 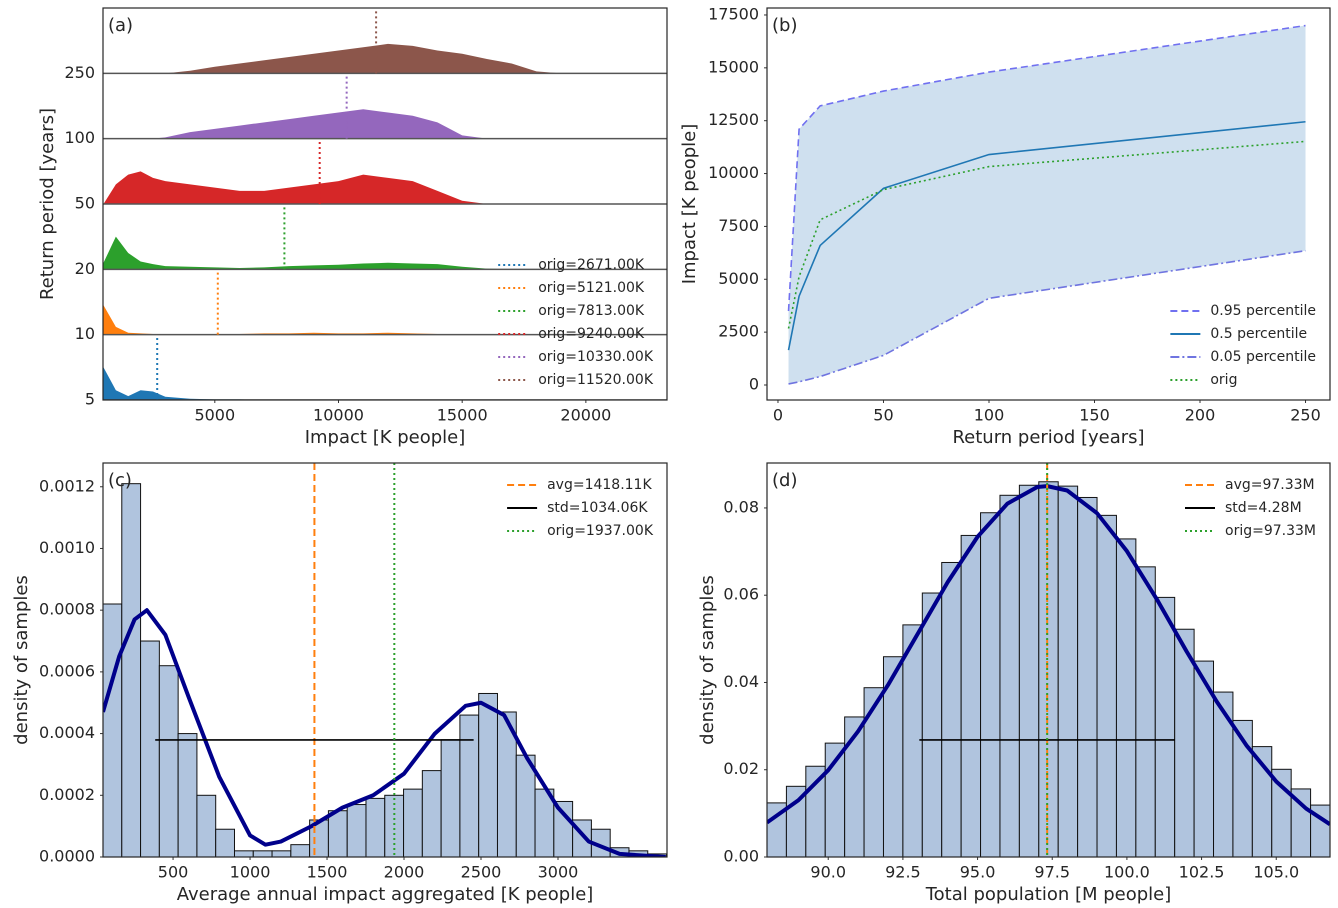 I want to click on y-tick-label: 5000, so click(x=738, y=278).